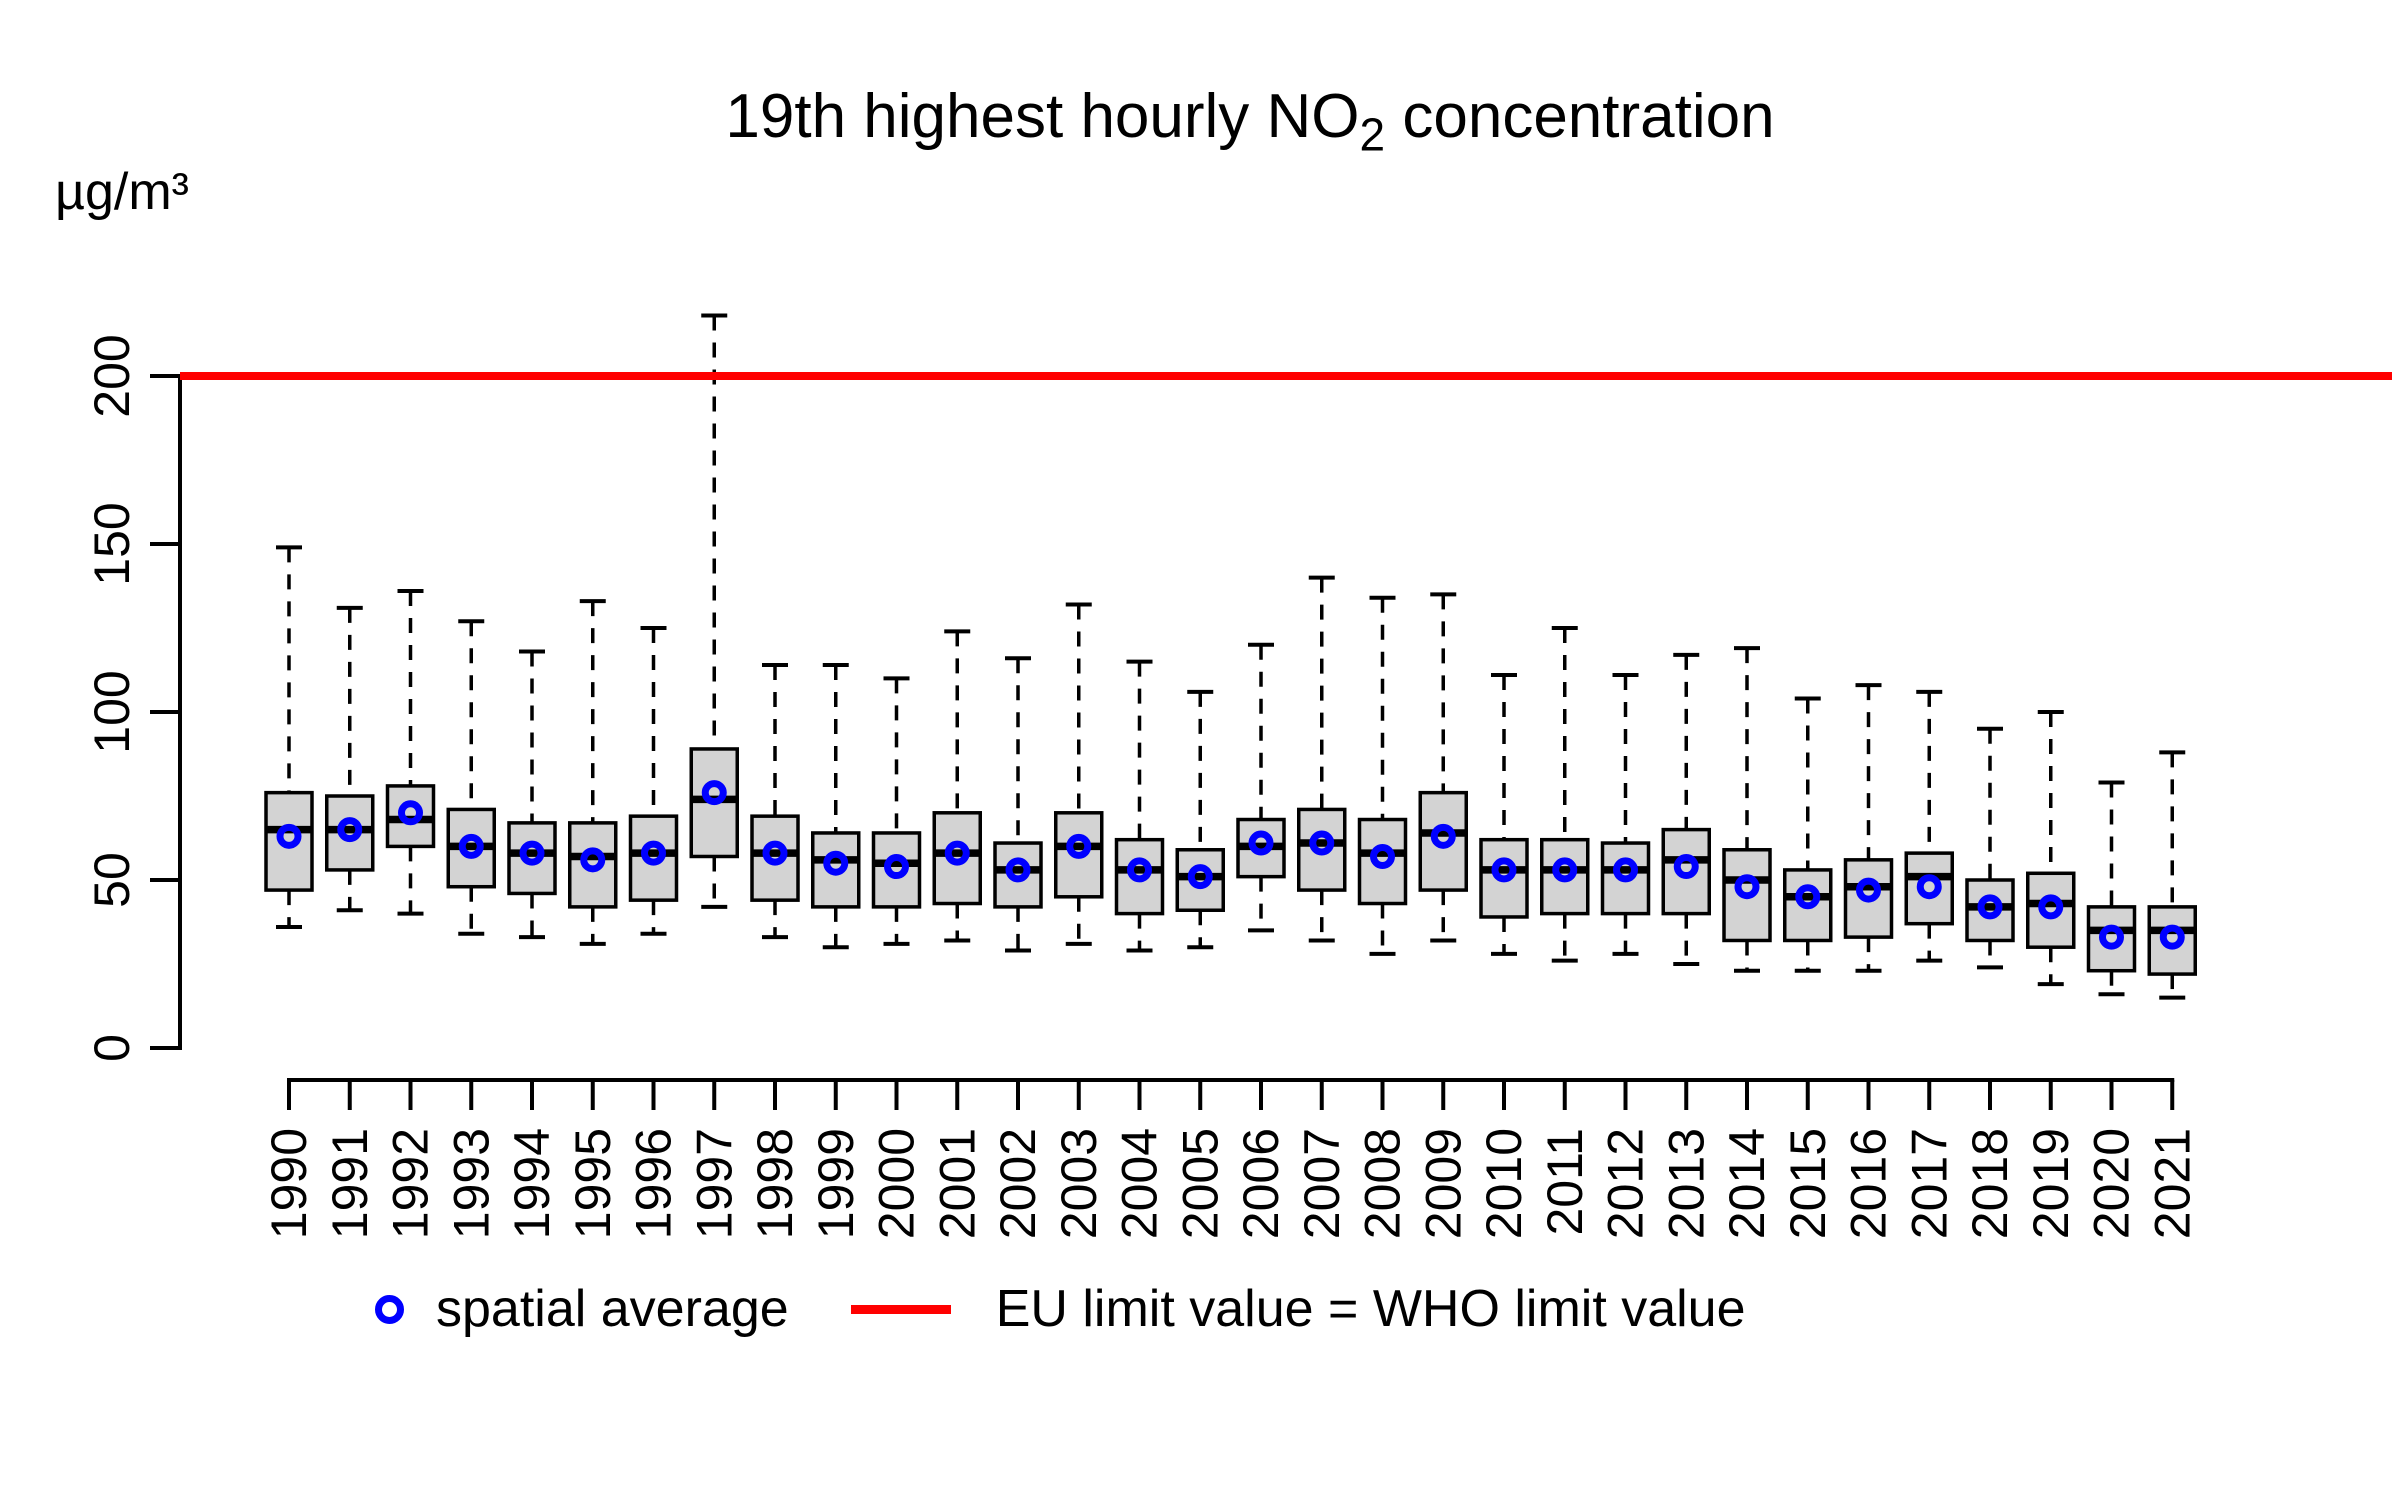 The width and height of the screenshot is (2400, 1500). Describe the element at coordinates (471, 846) in the screenshot. I see `mean-circle-1993` at that location.